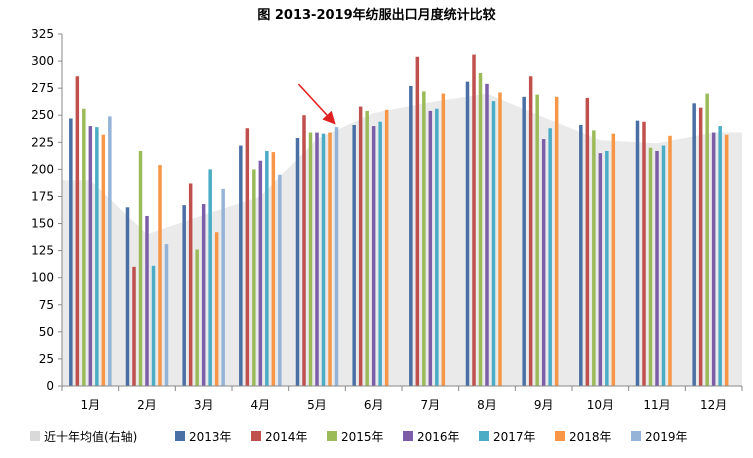  I want to click on bar-2013年-12月, so click(694, 244).